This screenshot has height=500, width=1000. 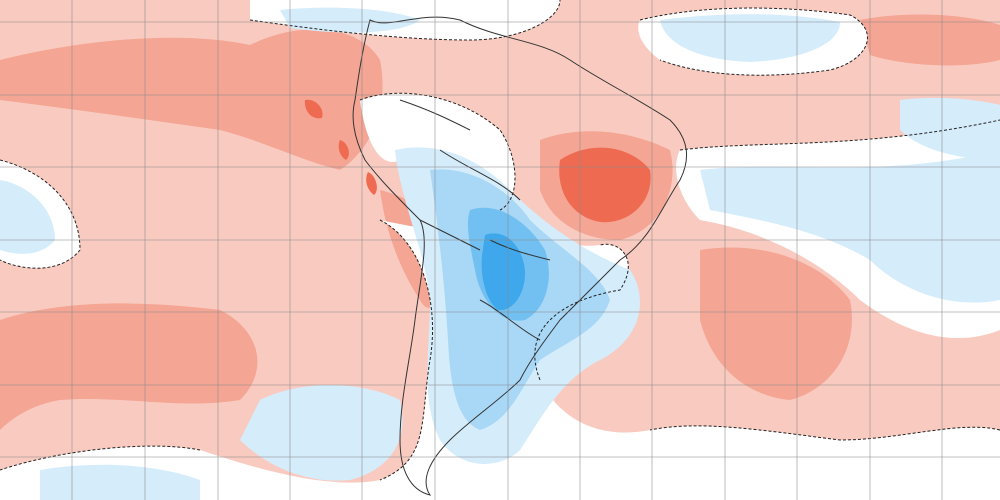 I want to click on strong-warm-spots, so click(x=477, y=161).